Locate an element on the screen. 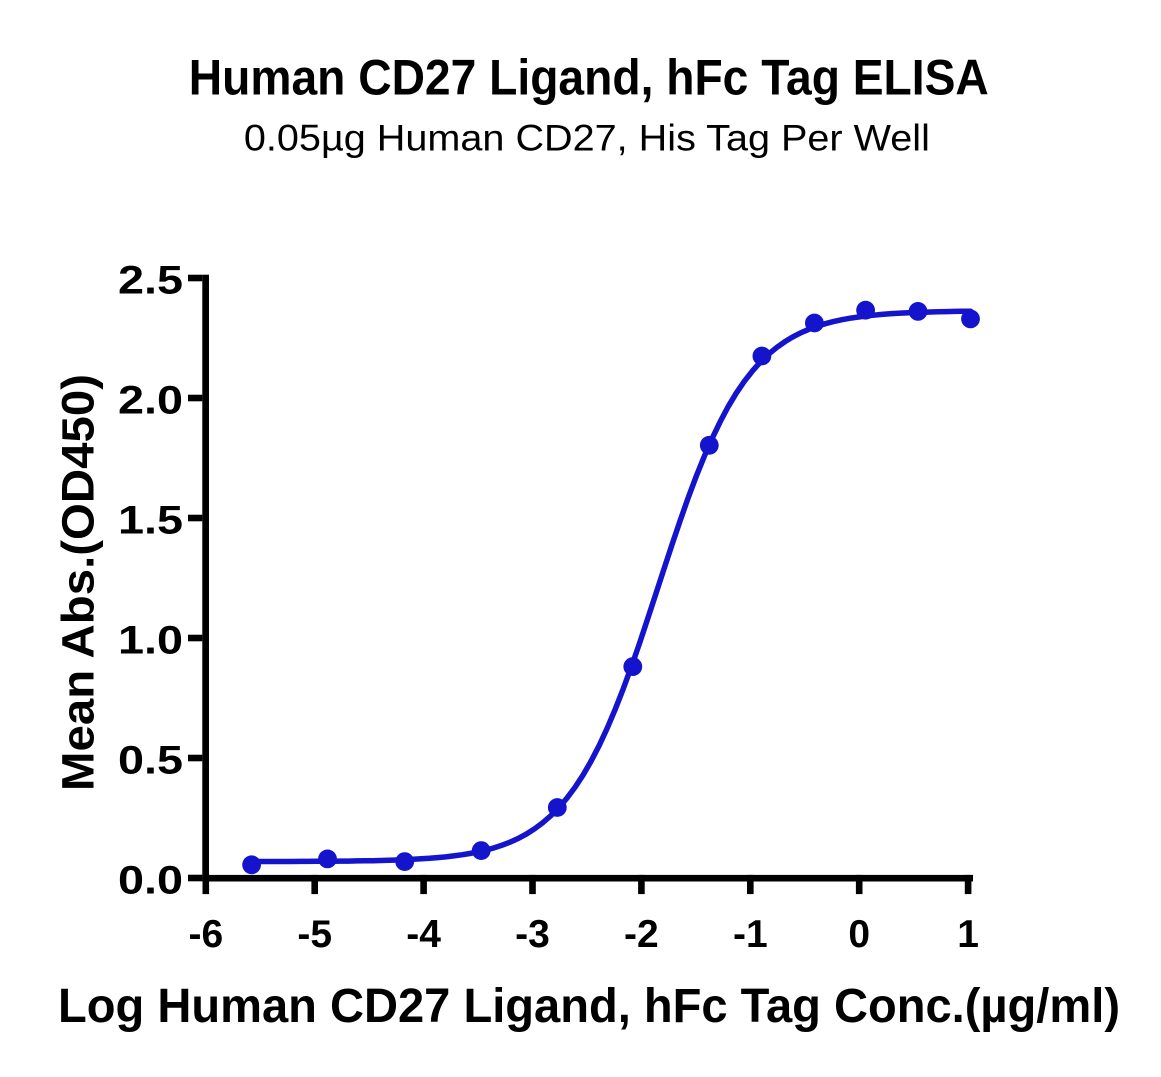  svg-text: 1.5 is located at coordinates (150, 521).